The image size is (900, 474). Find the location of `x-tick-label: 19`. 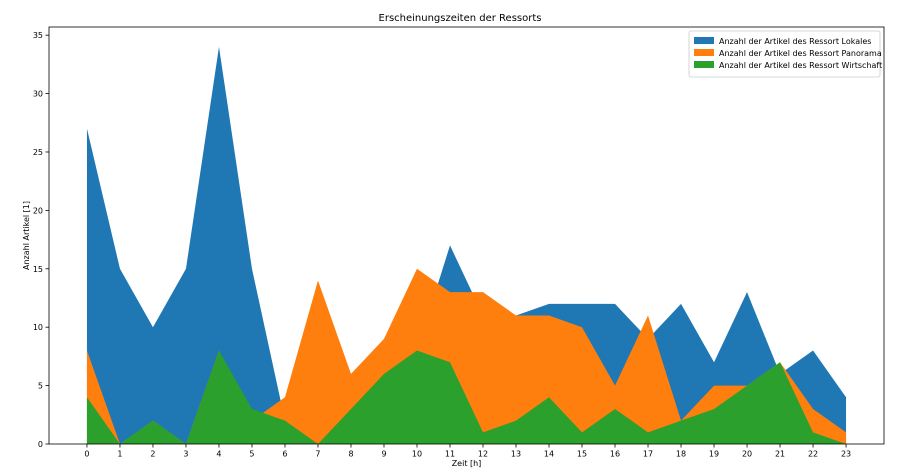

x-tick-label: 19 is located at coordinates (714, 454).